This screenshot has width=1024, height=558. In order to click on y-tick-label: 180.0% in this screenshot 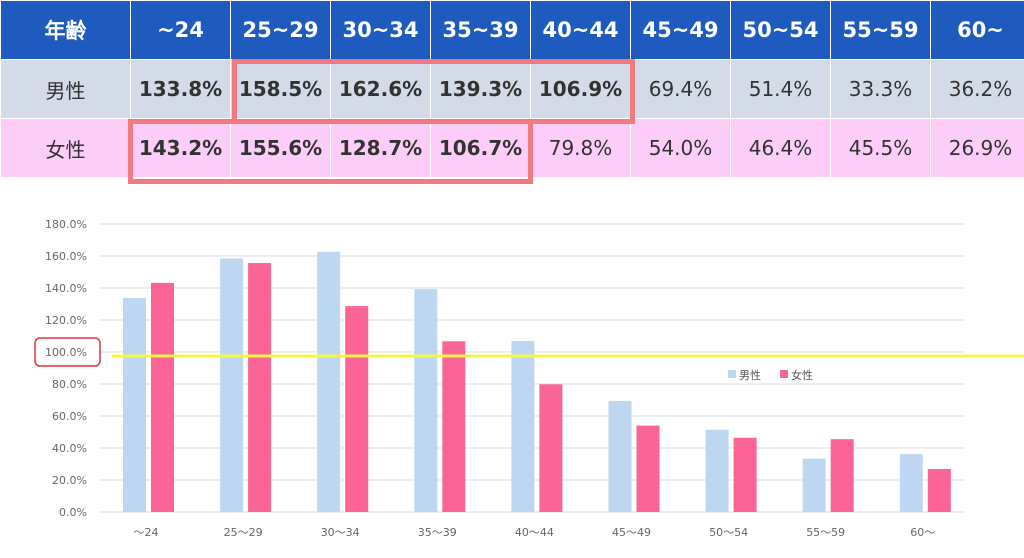, I will do `click(66, 224)`.